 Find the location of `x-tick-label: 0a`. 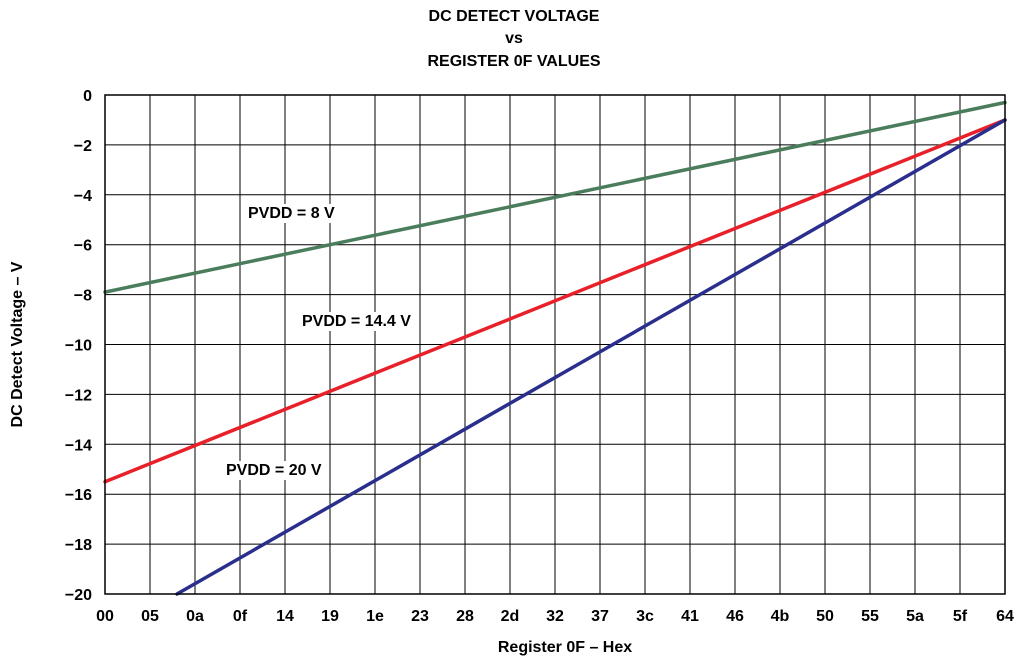

x-tick-label: 0a is located at coordinates (195, 616).